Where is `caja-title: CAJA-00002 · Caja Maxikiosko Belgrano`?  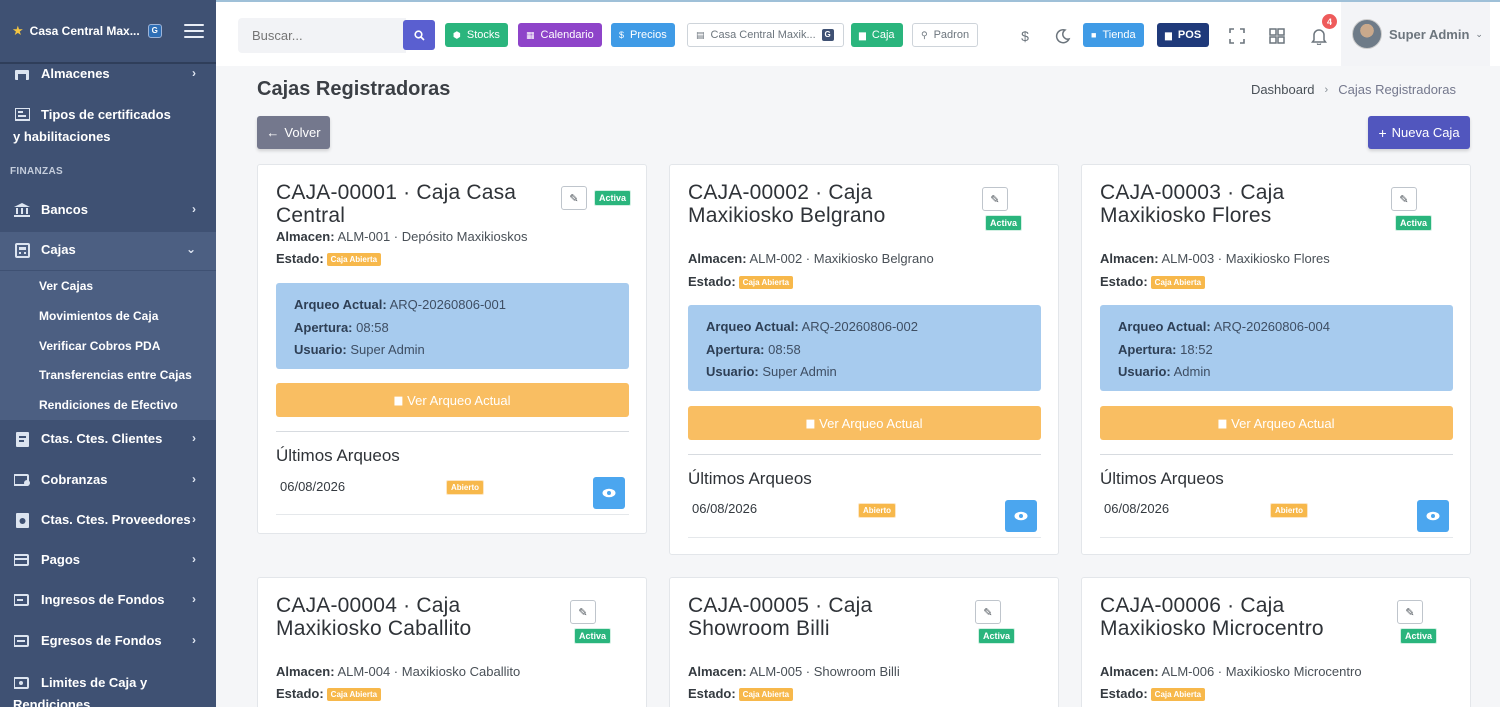
caja-title: CAJA-00002 · Caja Maxikiosko Belgrano is located at coordinates (787, 204).